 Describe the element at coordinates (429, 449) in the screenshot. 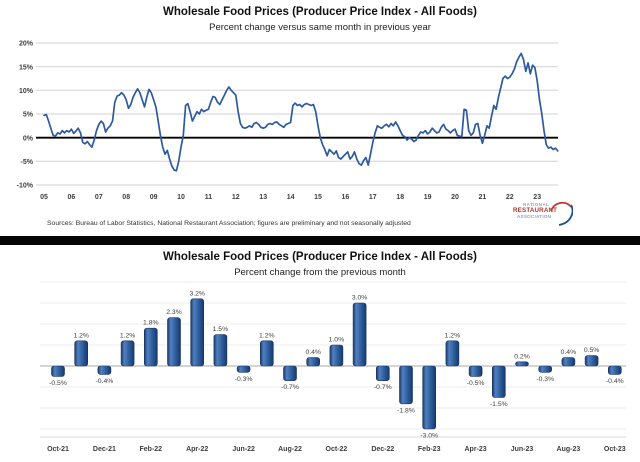

I see `svg-text: Feb-23` at that location.